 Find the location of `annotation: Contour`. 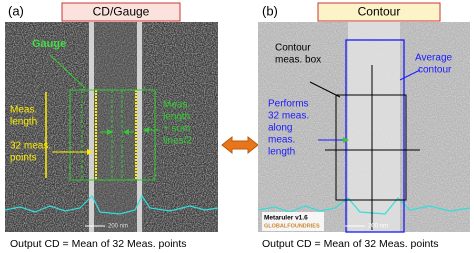

annotation: Contour is located at coordinates (293, 48).